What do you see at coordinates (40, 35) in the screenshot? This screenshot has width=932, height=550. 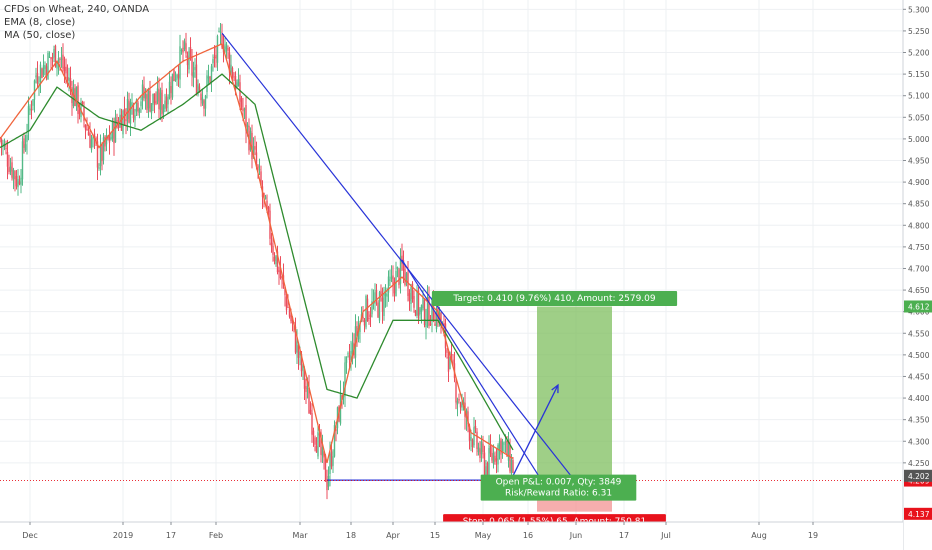 I see `ma-legend: MA (50, close)` at bounding box center [40, 35].